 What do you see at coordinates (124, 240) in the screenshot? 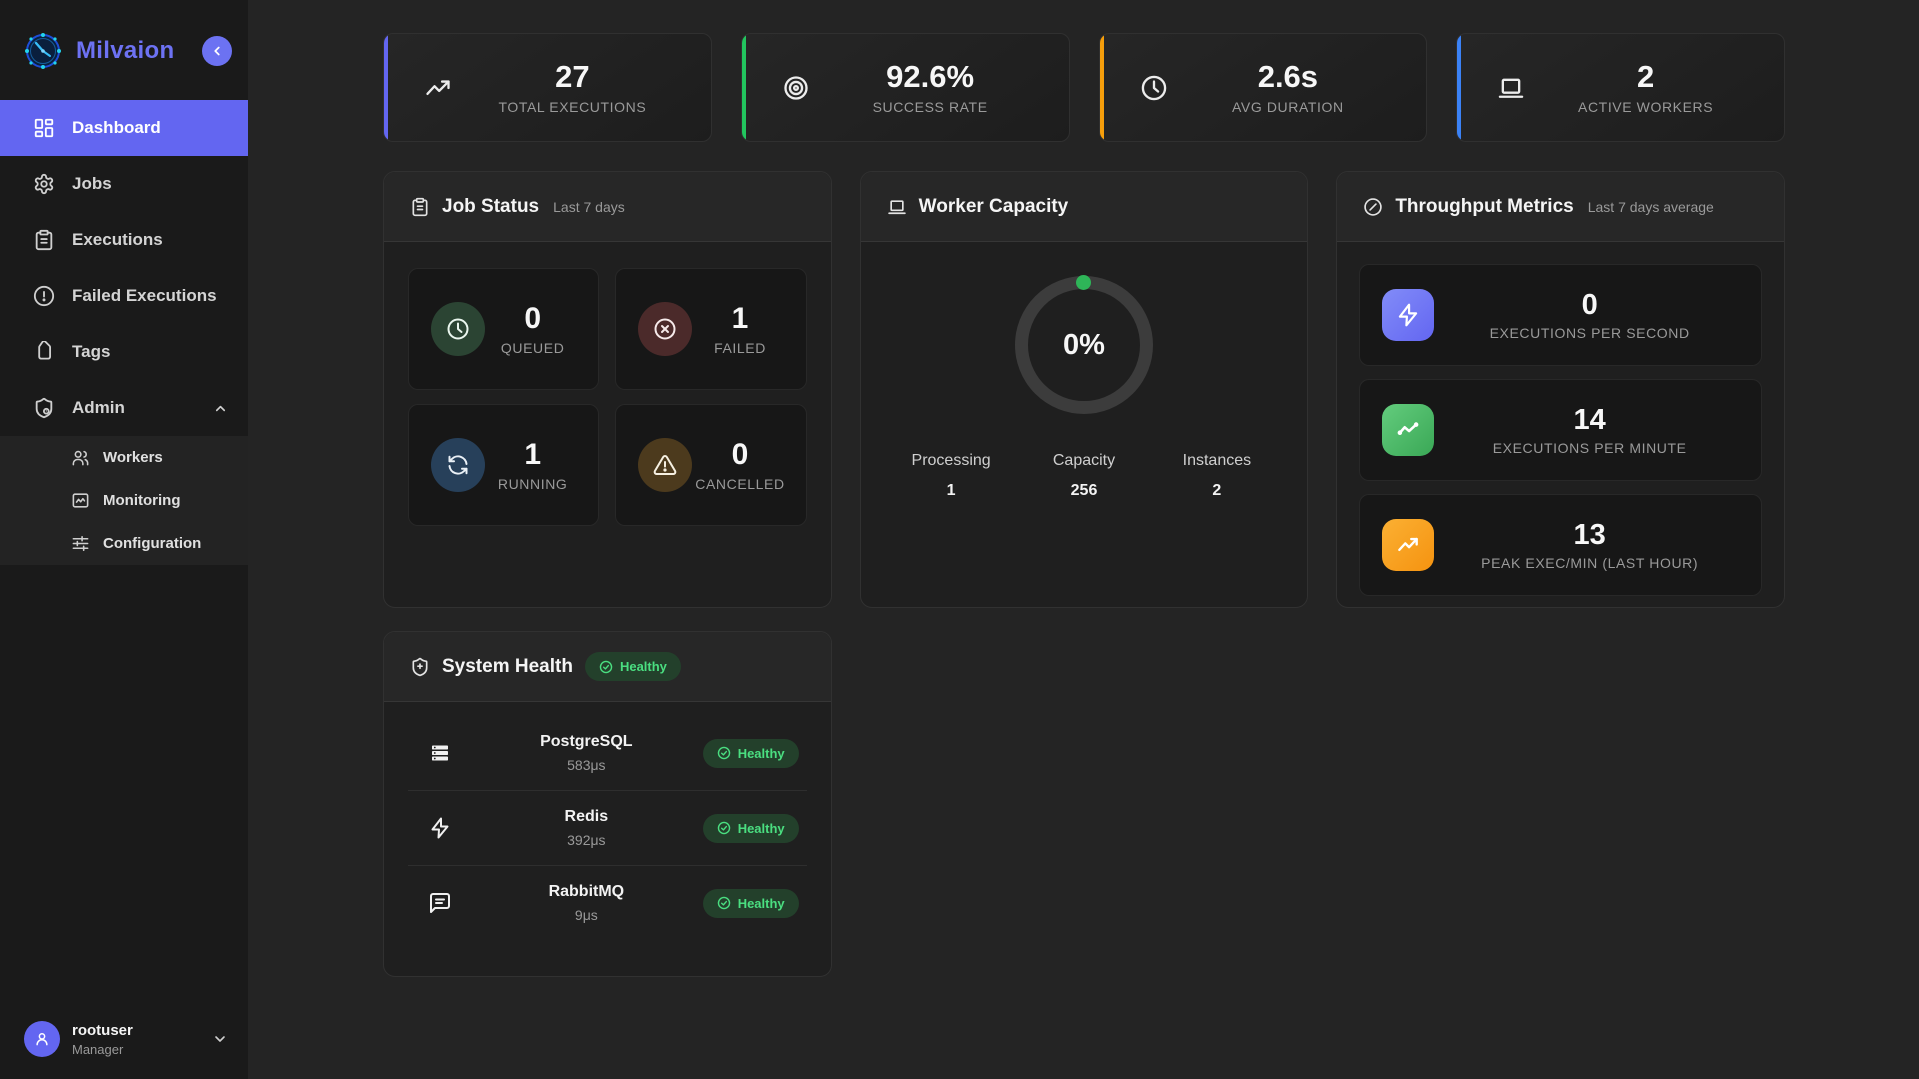
I see `sidebar-item-executions: Executions` at bounding box center [124, 240].